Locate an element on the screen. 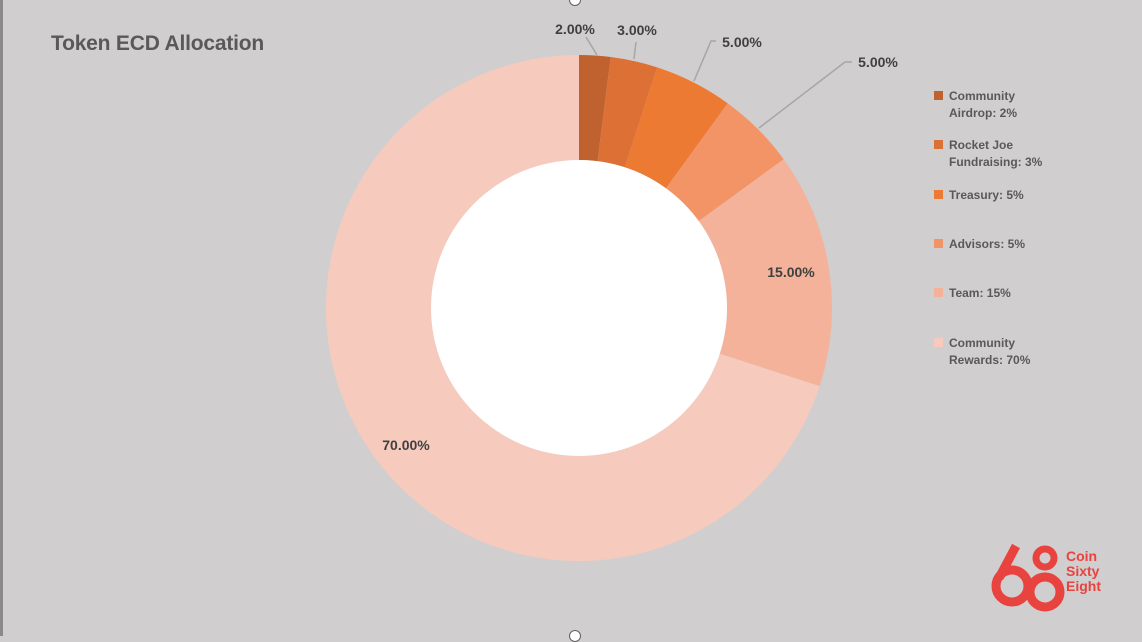 The image size is (1142, 642). legend-item-community-airdrop: Community Airdrop: 2% is located at coordinates (975, 105).